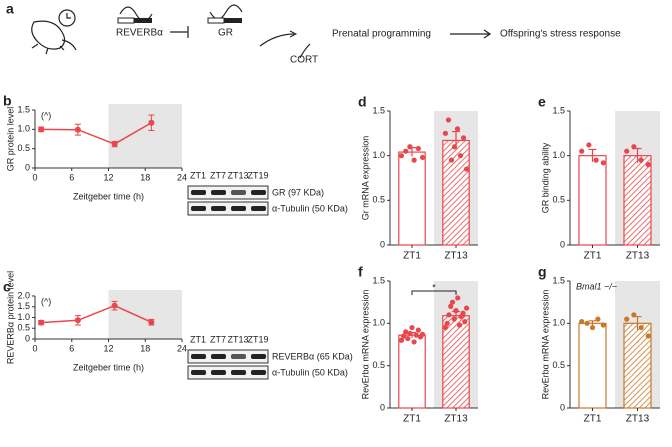  Describe the element at coordinates (434, 287) in the screenshot. I see `significance-label: *` at that location.